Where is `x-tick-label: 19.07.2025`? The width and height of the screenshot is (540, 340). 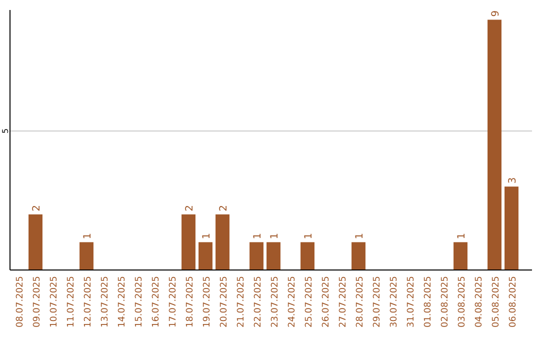
x-tick-label: 19.07.2025 is located at coordinates (207, 302).